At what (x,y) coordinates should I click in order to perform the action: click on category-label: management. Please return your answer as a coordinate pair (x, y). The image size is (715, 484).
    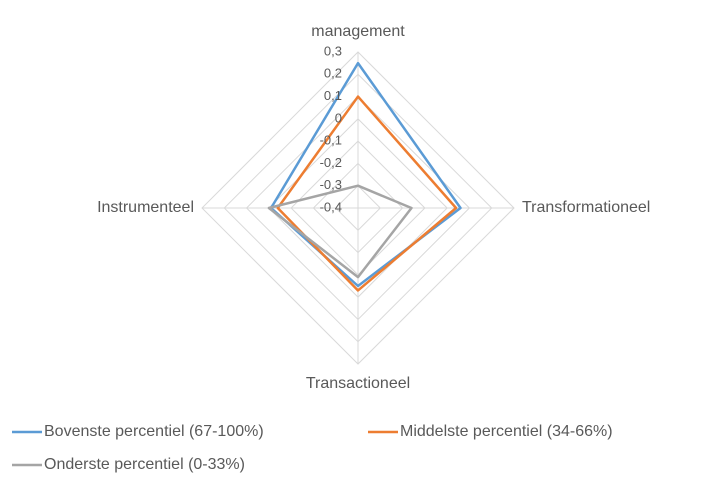
    Looking at the image, I should click on (358, 31).